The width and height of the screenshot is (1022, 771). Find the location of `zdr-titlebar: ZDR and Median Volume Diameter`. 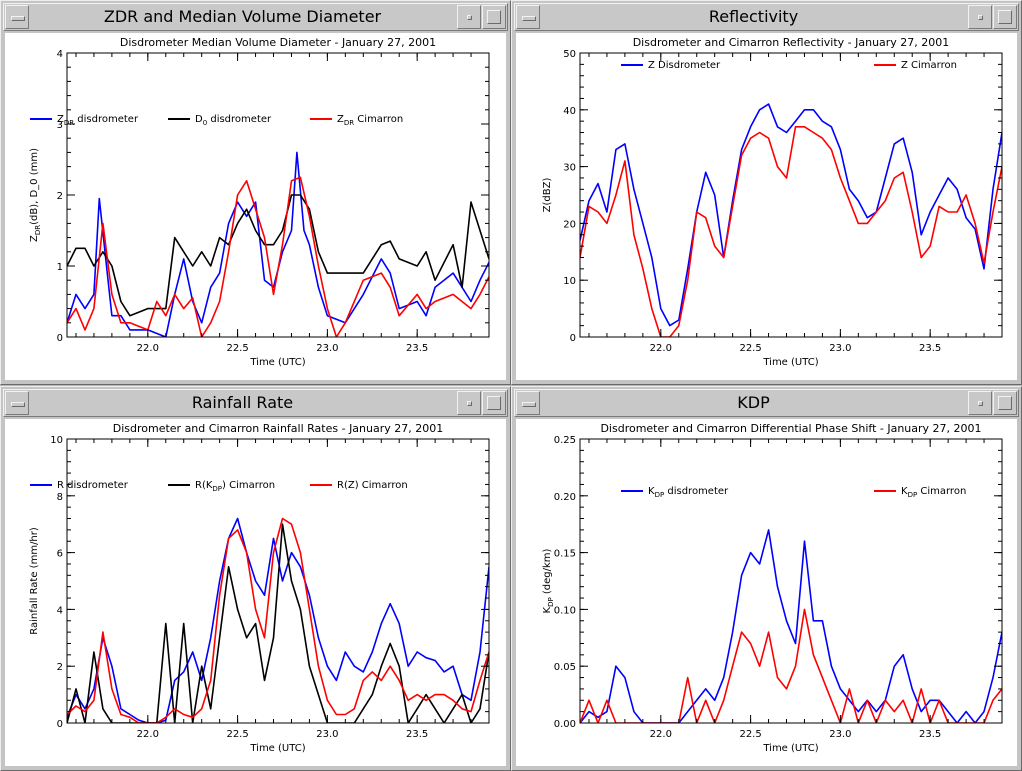

zdr-titlebar: ZDR and Median Volume Diameter is located at coordinates (255, 17).